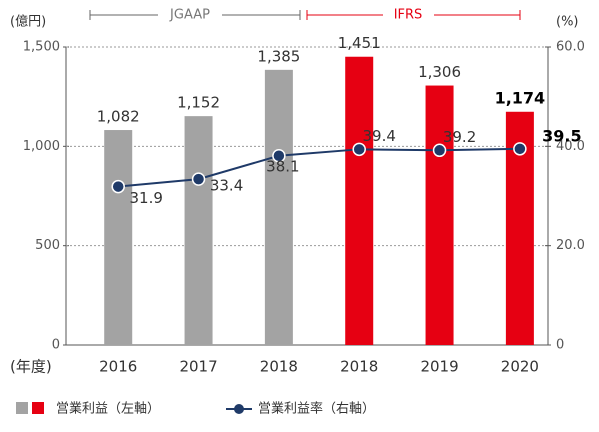 The image size is (599, 432). What do you see at coordinates (118, 117) in the screenshot?
I see `bar-value-label: 1,082` at bounding box center [118, 117].